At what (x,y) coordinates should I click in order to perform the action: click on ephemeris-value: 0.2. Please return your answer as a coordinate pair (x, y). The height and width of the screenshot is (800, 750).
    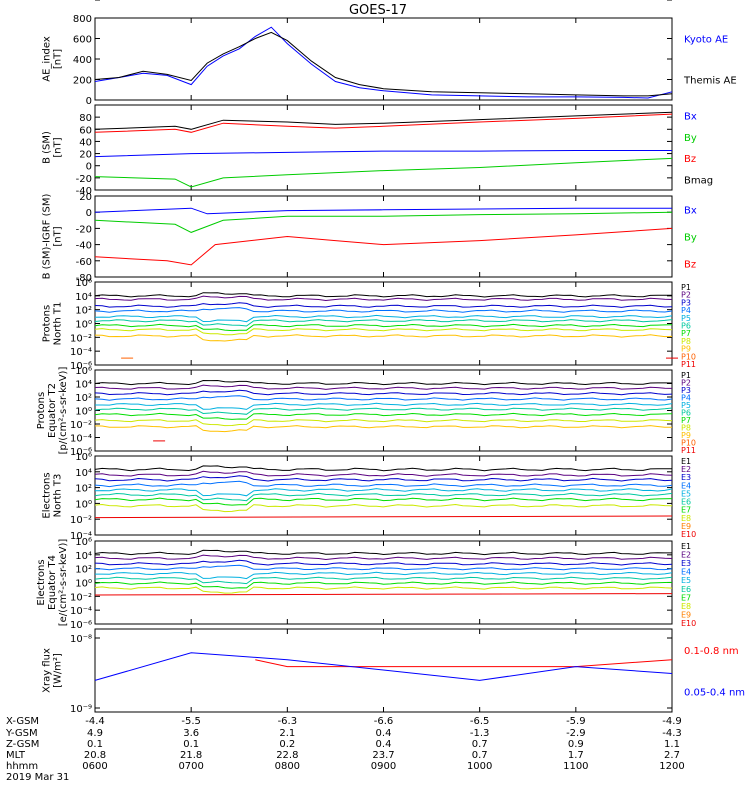
    Looking at the image, I should click on (287, 744).